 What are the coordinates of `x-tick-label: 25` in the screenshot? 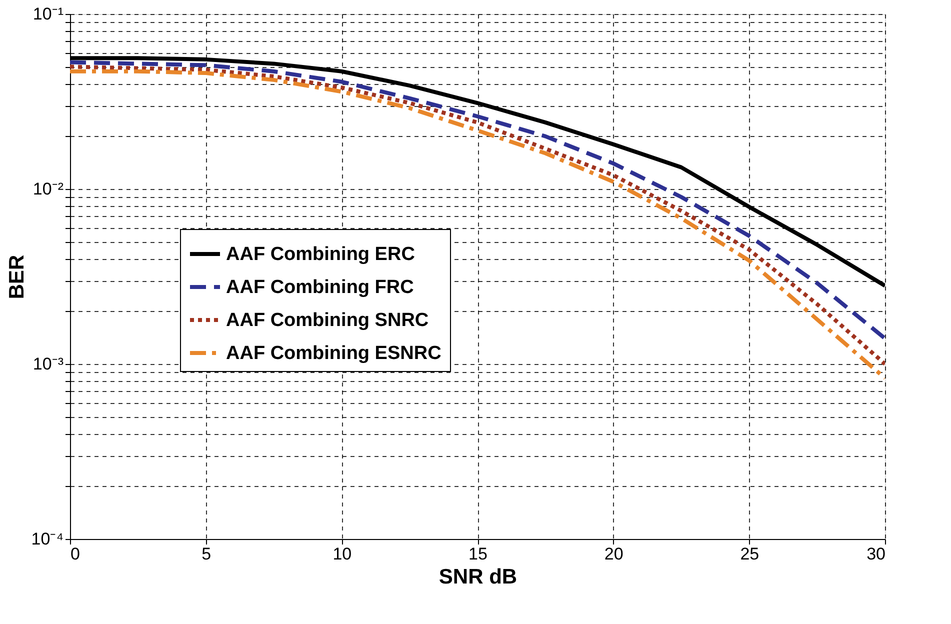 It's located at (750, 554).